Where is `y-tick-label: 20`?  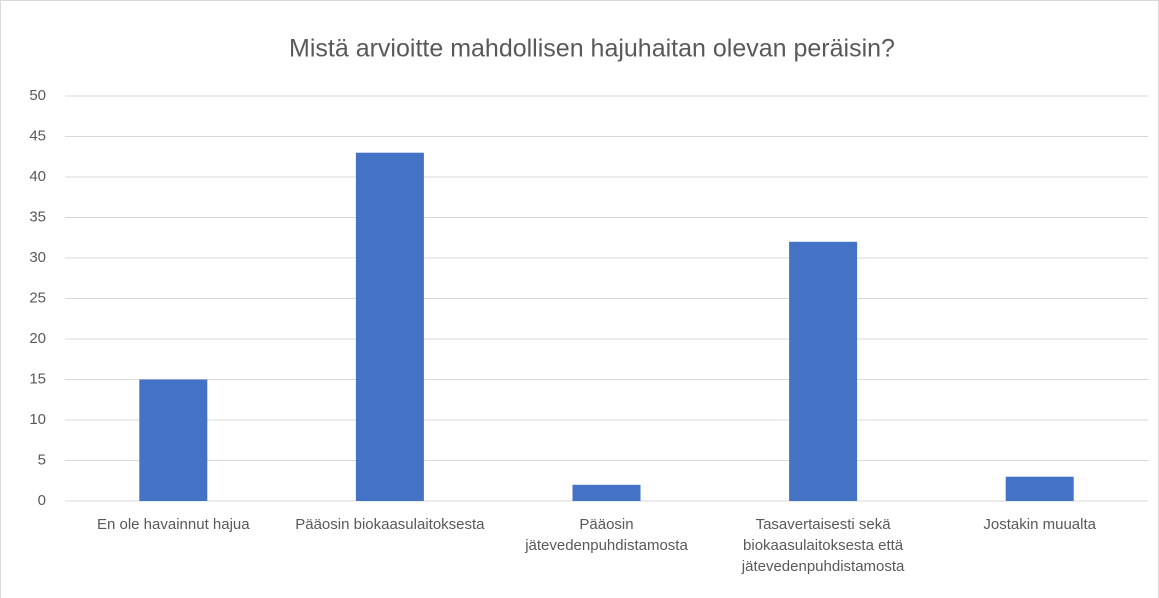 y-tick-label: 20 is located at coordinates (37, 338).